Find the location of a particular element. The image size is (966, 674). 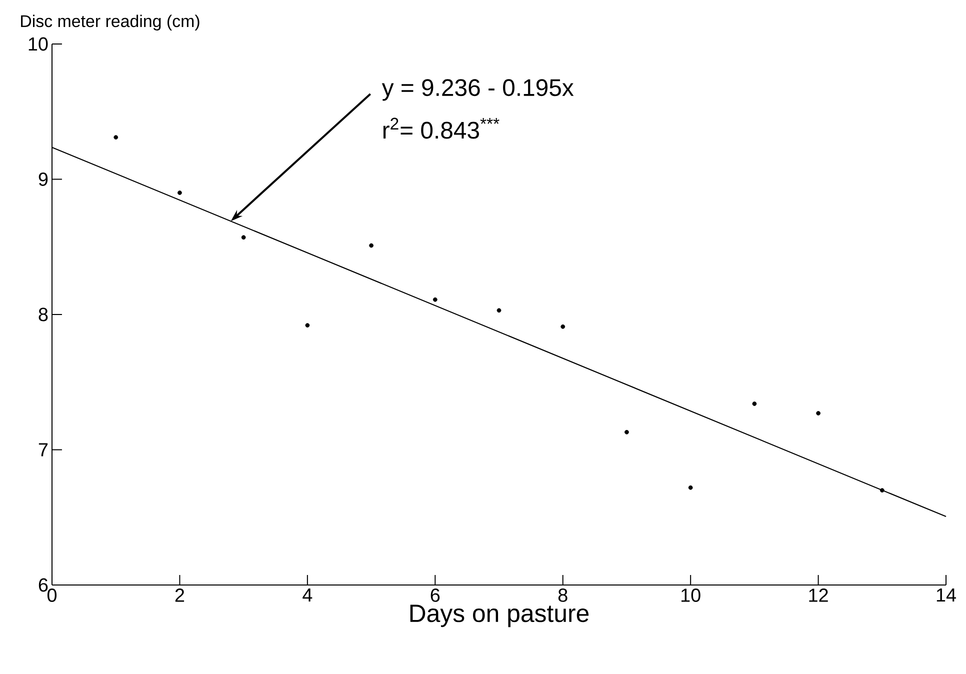

annotation: r$^{2}$= 0.843$^{***}$ is located at coordinates (441, 128).